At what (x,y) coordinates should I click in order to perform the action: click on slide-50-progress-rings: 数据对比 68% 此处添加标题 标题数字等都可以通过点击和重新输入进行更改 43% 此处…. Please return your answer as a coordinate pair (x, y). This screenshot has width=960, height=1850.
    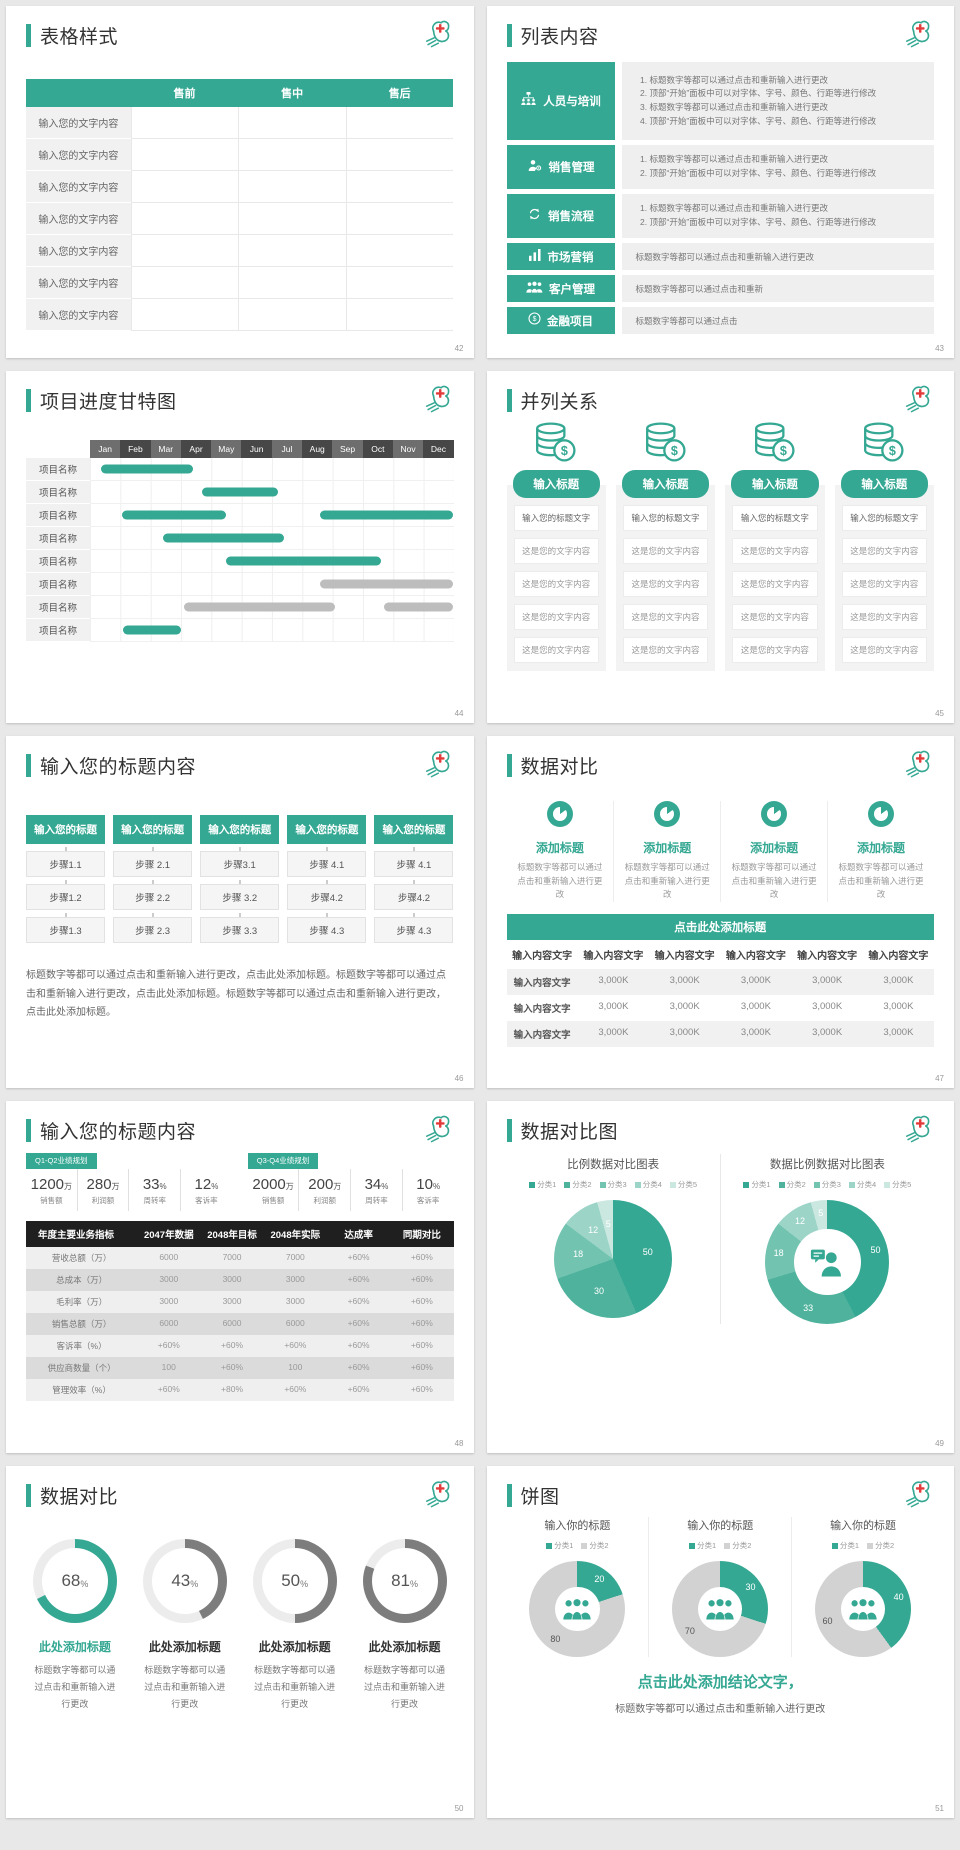
    Looking at the image, I should click on (240, 1642).